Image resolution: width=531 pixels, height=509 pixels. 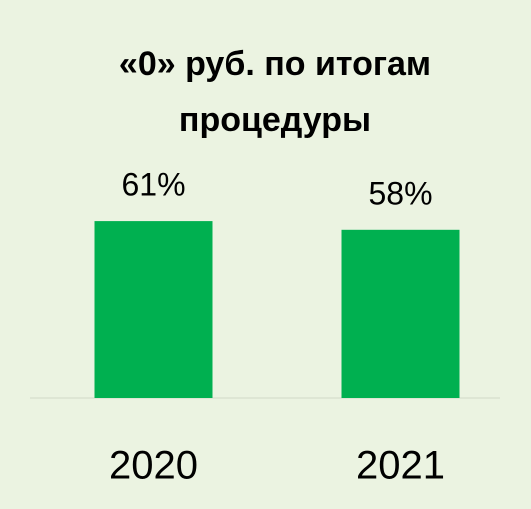 I want to click on value-label: 58%, so click(x=400, y=193).